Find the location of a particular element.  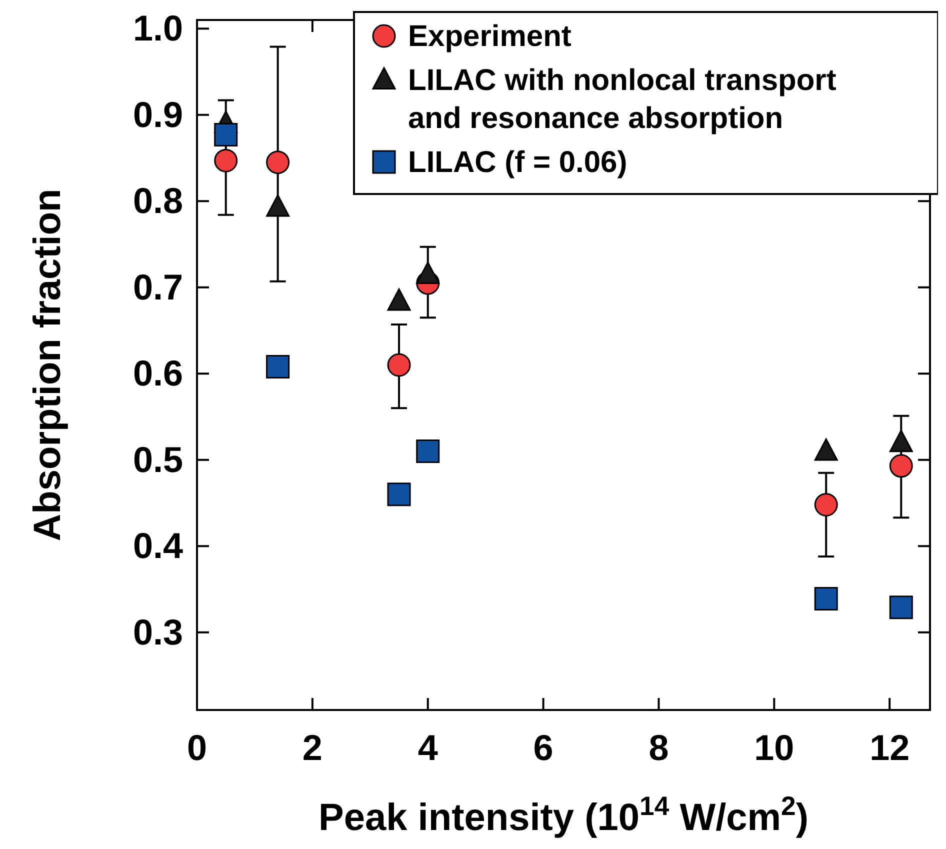

y-tick-label: 0.3 is located at coordinates (157, 631).